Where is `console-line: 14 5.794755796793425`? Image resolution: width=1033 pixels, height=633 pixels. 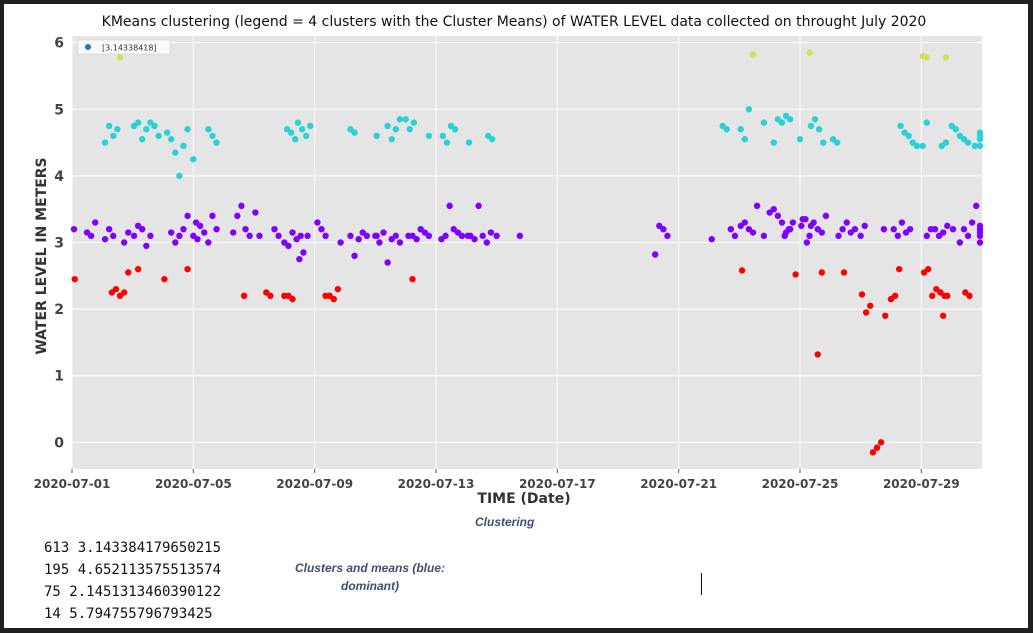
console-line: 14 5.794755796793425 is located at coordinates (128, 614).